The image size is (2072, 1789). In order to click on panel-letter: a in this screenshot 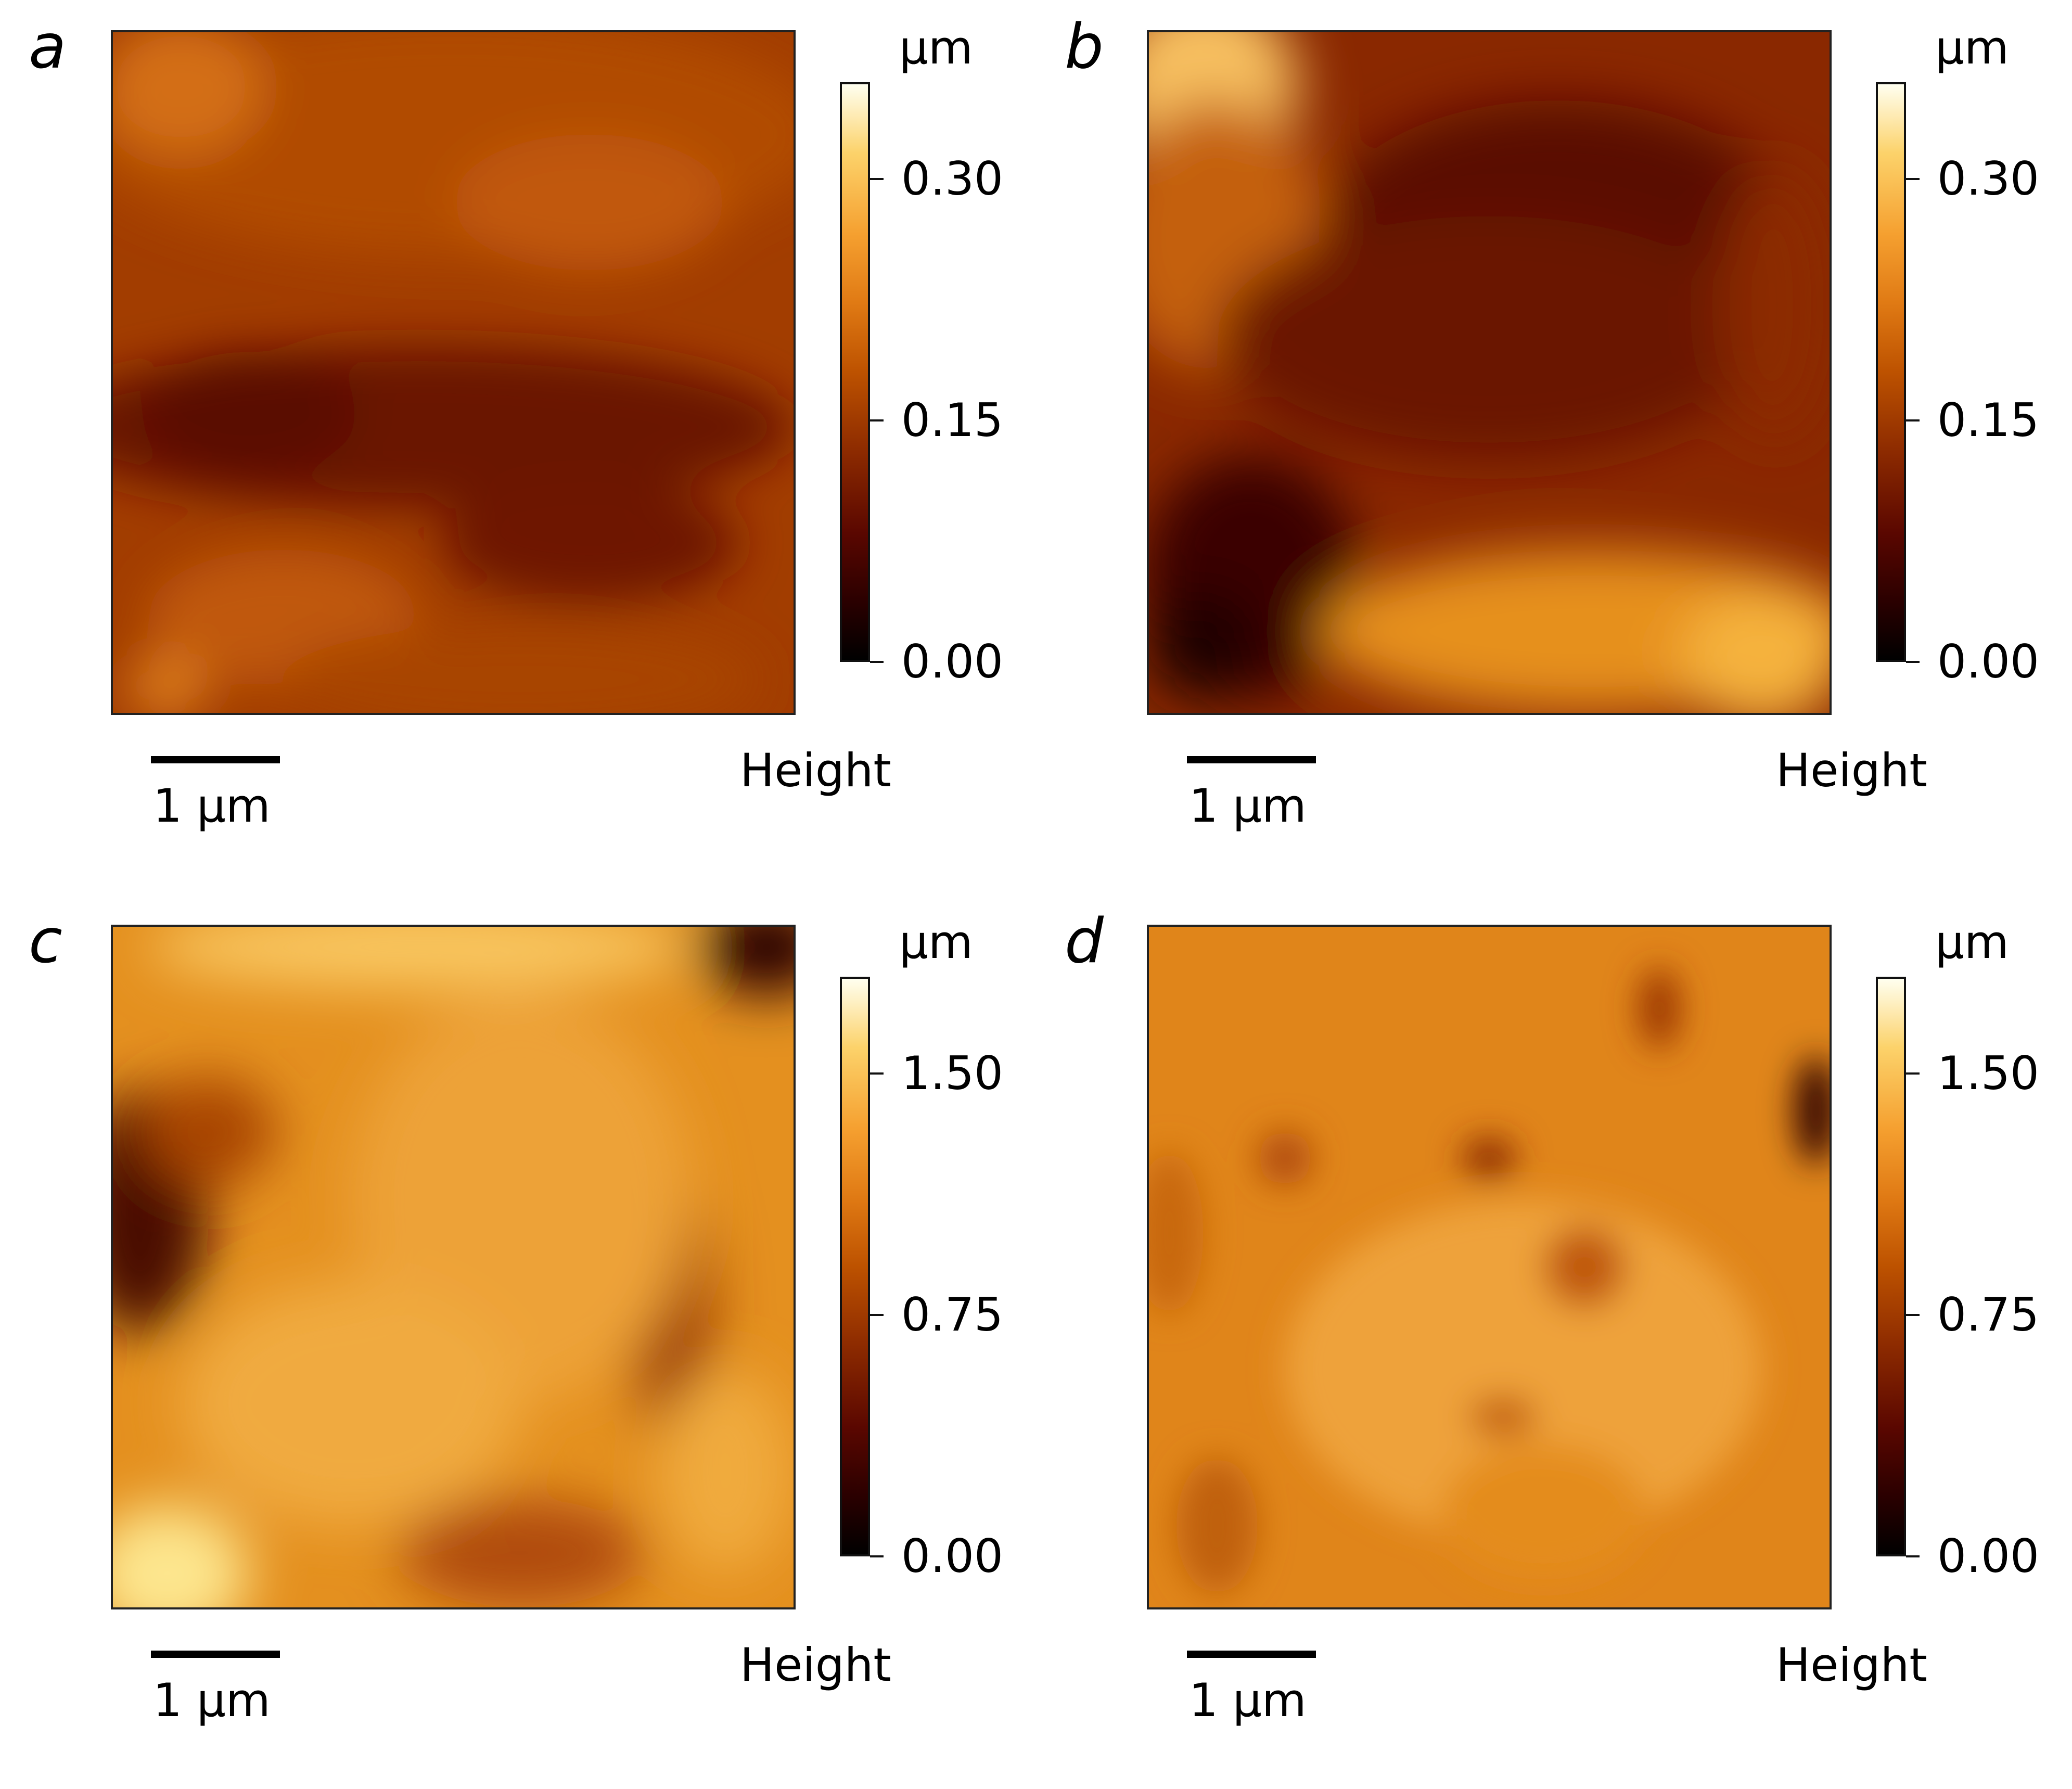, I will do `click(48, 46)`.